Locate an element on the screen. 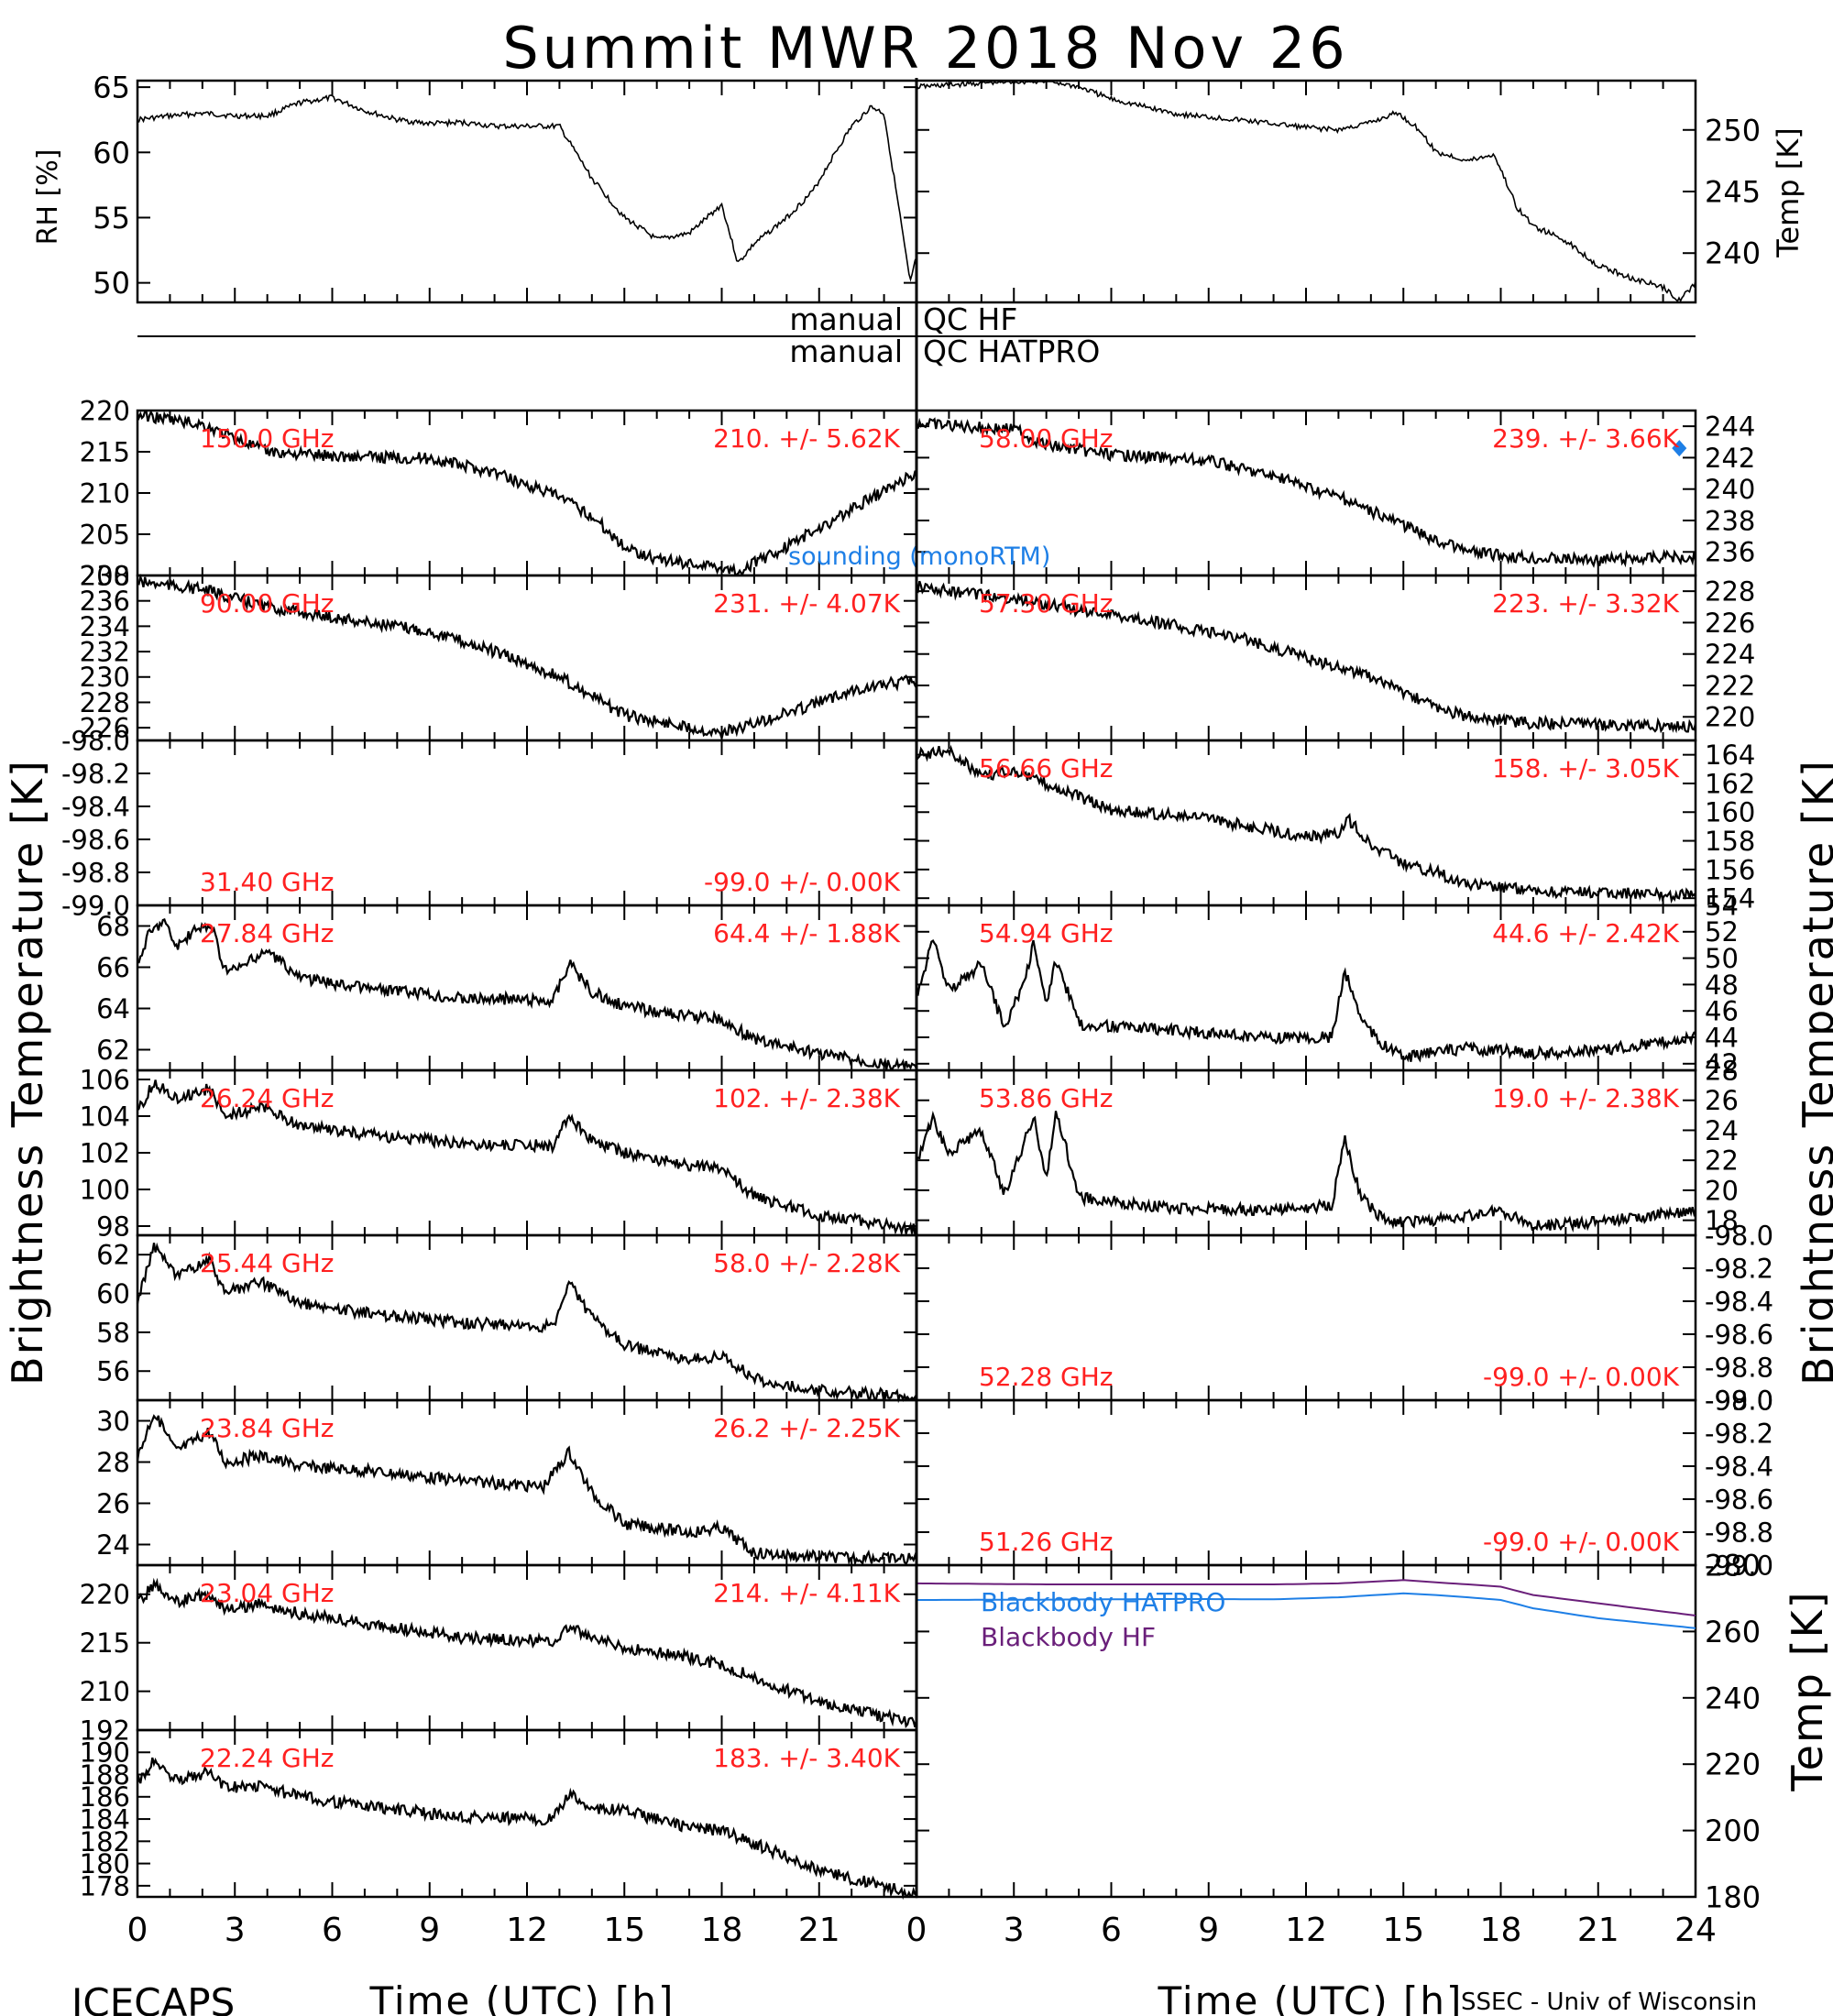  channel-frequency: 27.84 GHz is located at coordinates (267, 933).